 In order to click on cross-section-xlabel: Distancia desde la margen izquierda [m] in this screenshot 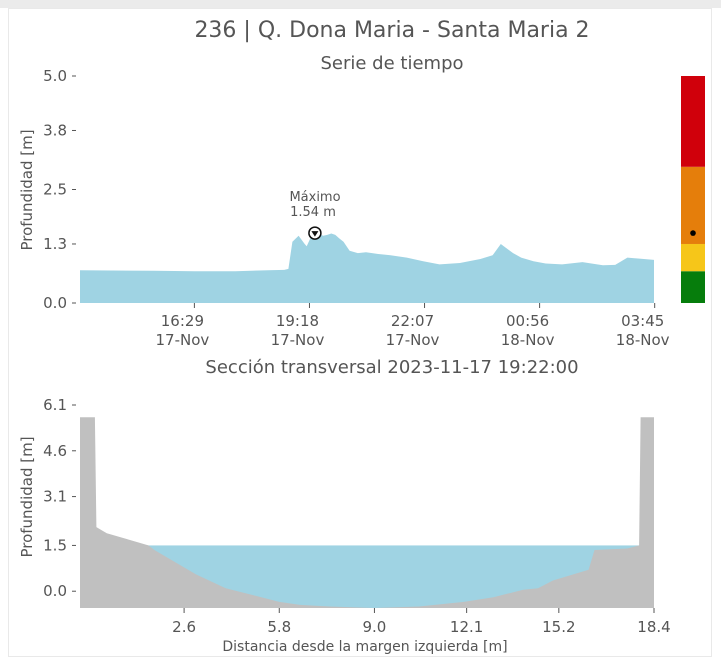, I will do `click(364, 647)`.